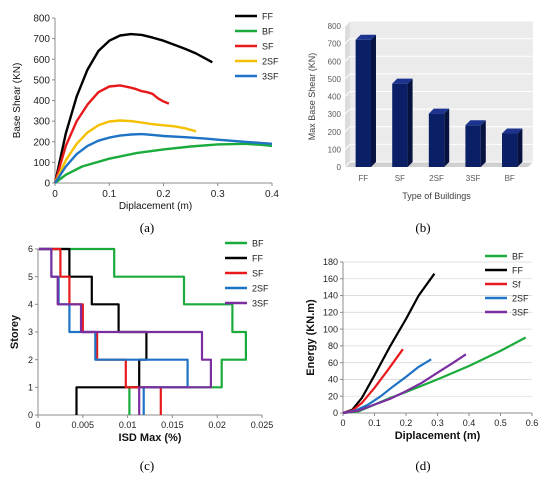  Describe the element at coordinates (333, 380) in the screenshot. I see `chart-d-ytick-label-2: 40` at that location.